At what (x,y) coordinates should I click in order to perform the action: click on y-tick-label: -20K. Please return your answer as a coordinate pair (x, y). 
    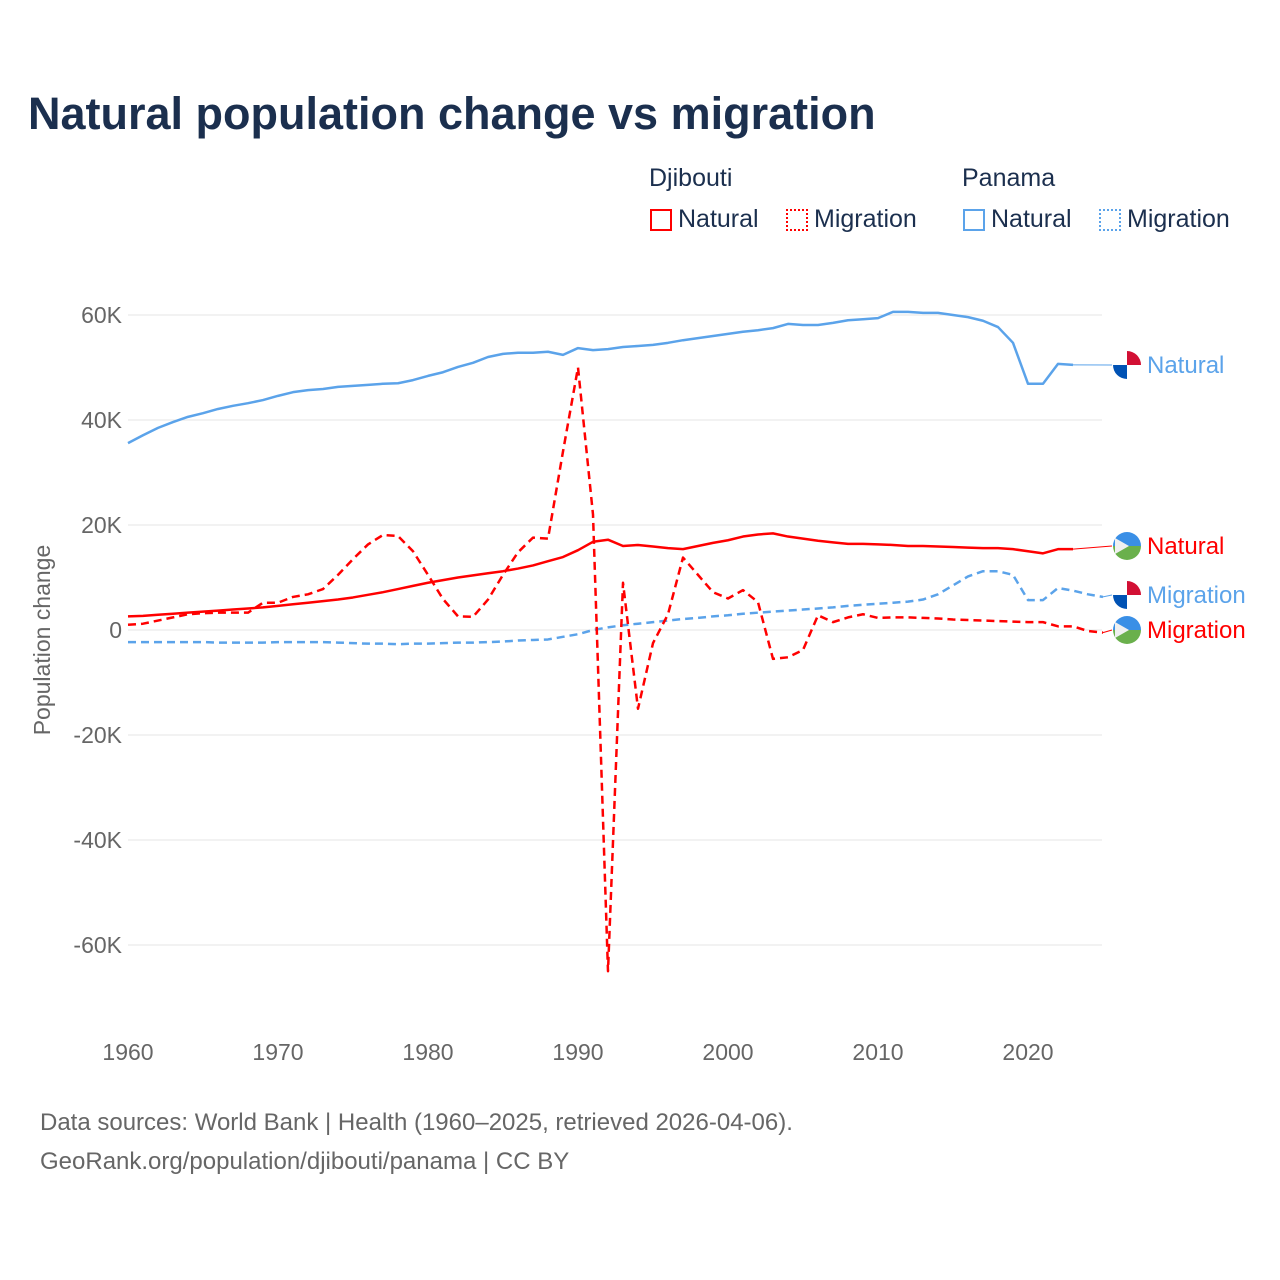
    Looking at the image, I should click on (97, 735).